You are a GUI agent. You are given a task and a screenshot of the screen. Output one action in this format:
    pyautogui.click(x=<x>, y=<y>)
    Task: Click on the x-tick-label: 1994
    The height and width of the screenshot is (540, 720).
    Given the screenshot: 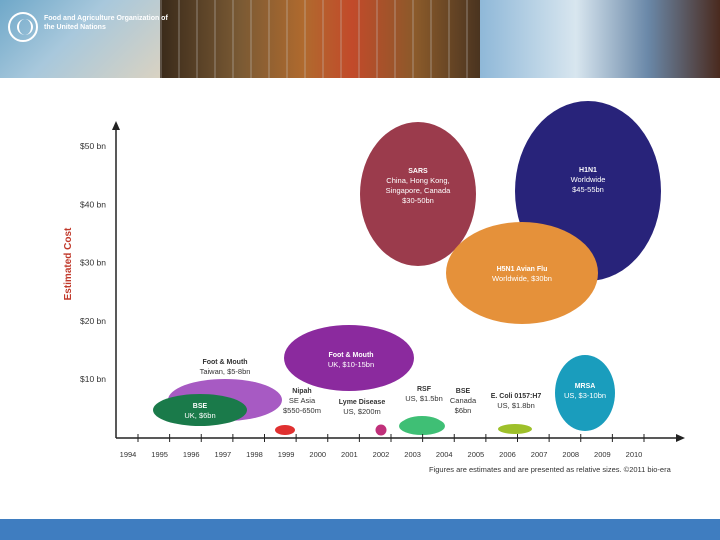 What is the action you would take?
    pyautogui.click(x=128, y=454)
    